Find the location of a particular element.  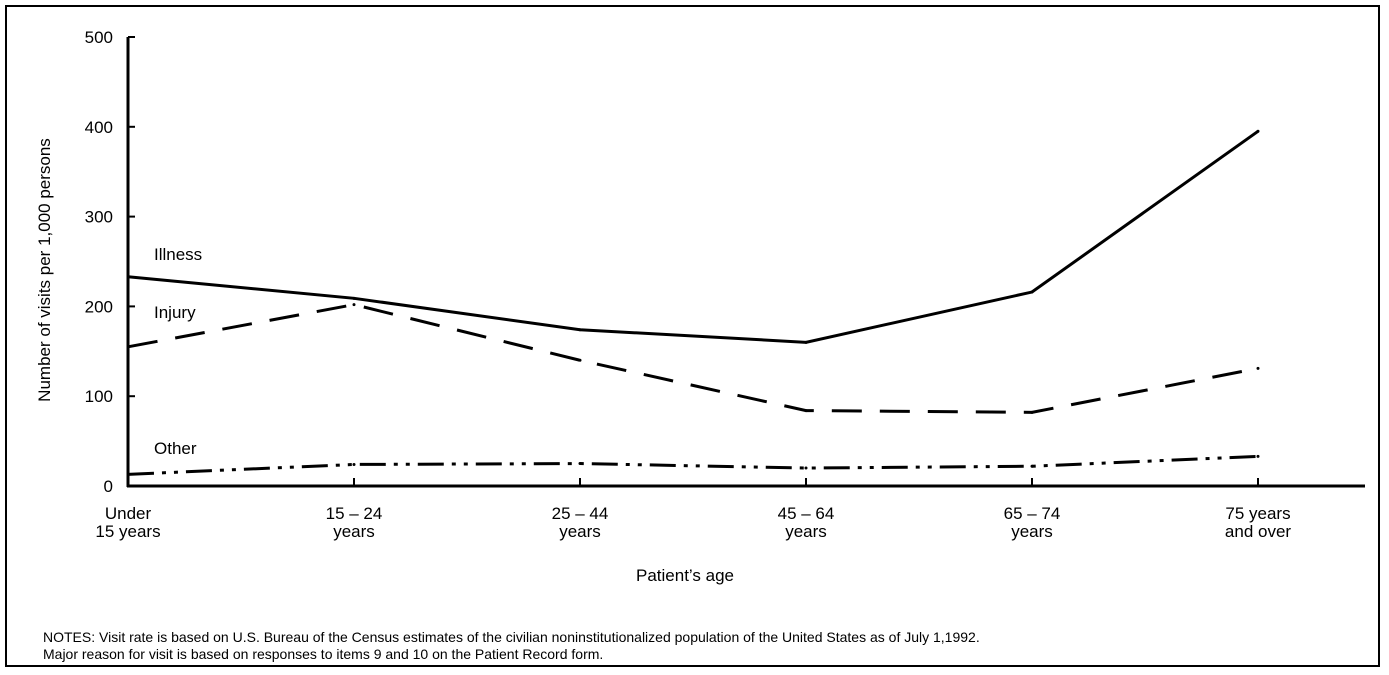

y-tick-label: 0 is located at coordinates (108, 486).